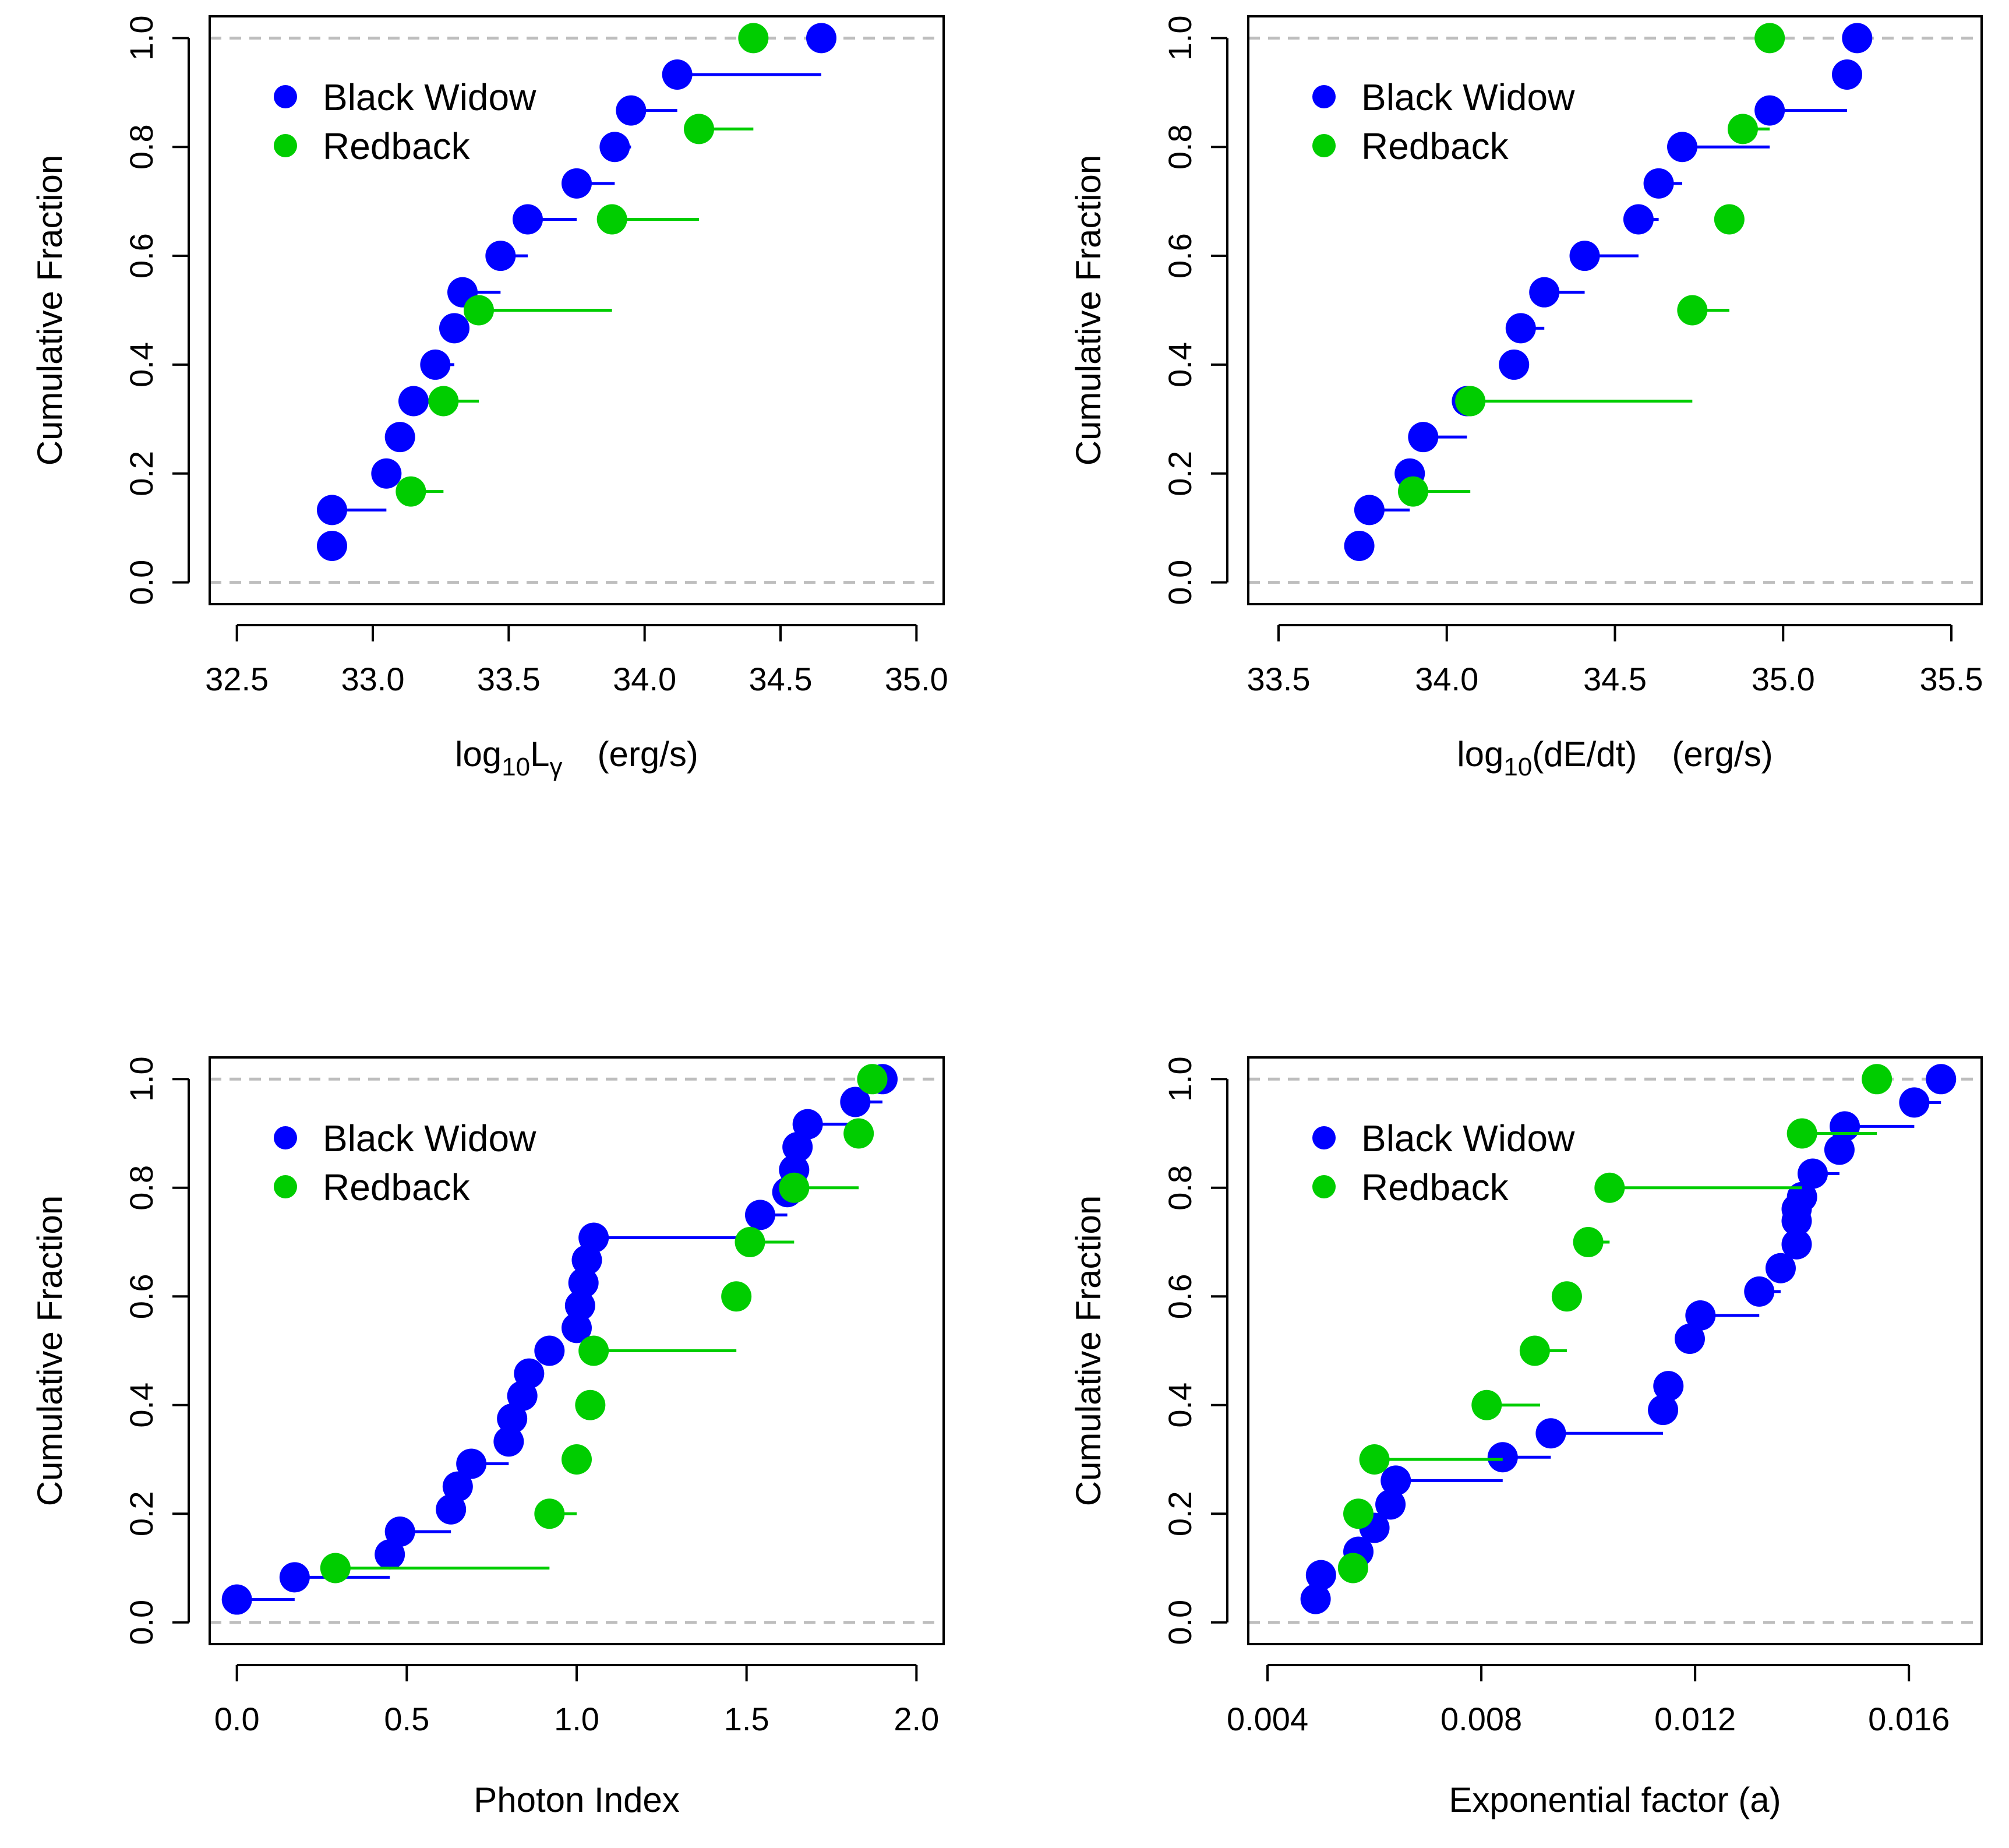  Describe the element at coordinates (1723, 754) in the screenshot. I see `x-axis-title-unit: (erg/s)` at that location.